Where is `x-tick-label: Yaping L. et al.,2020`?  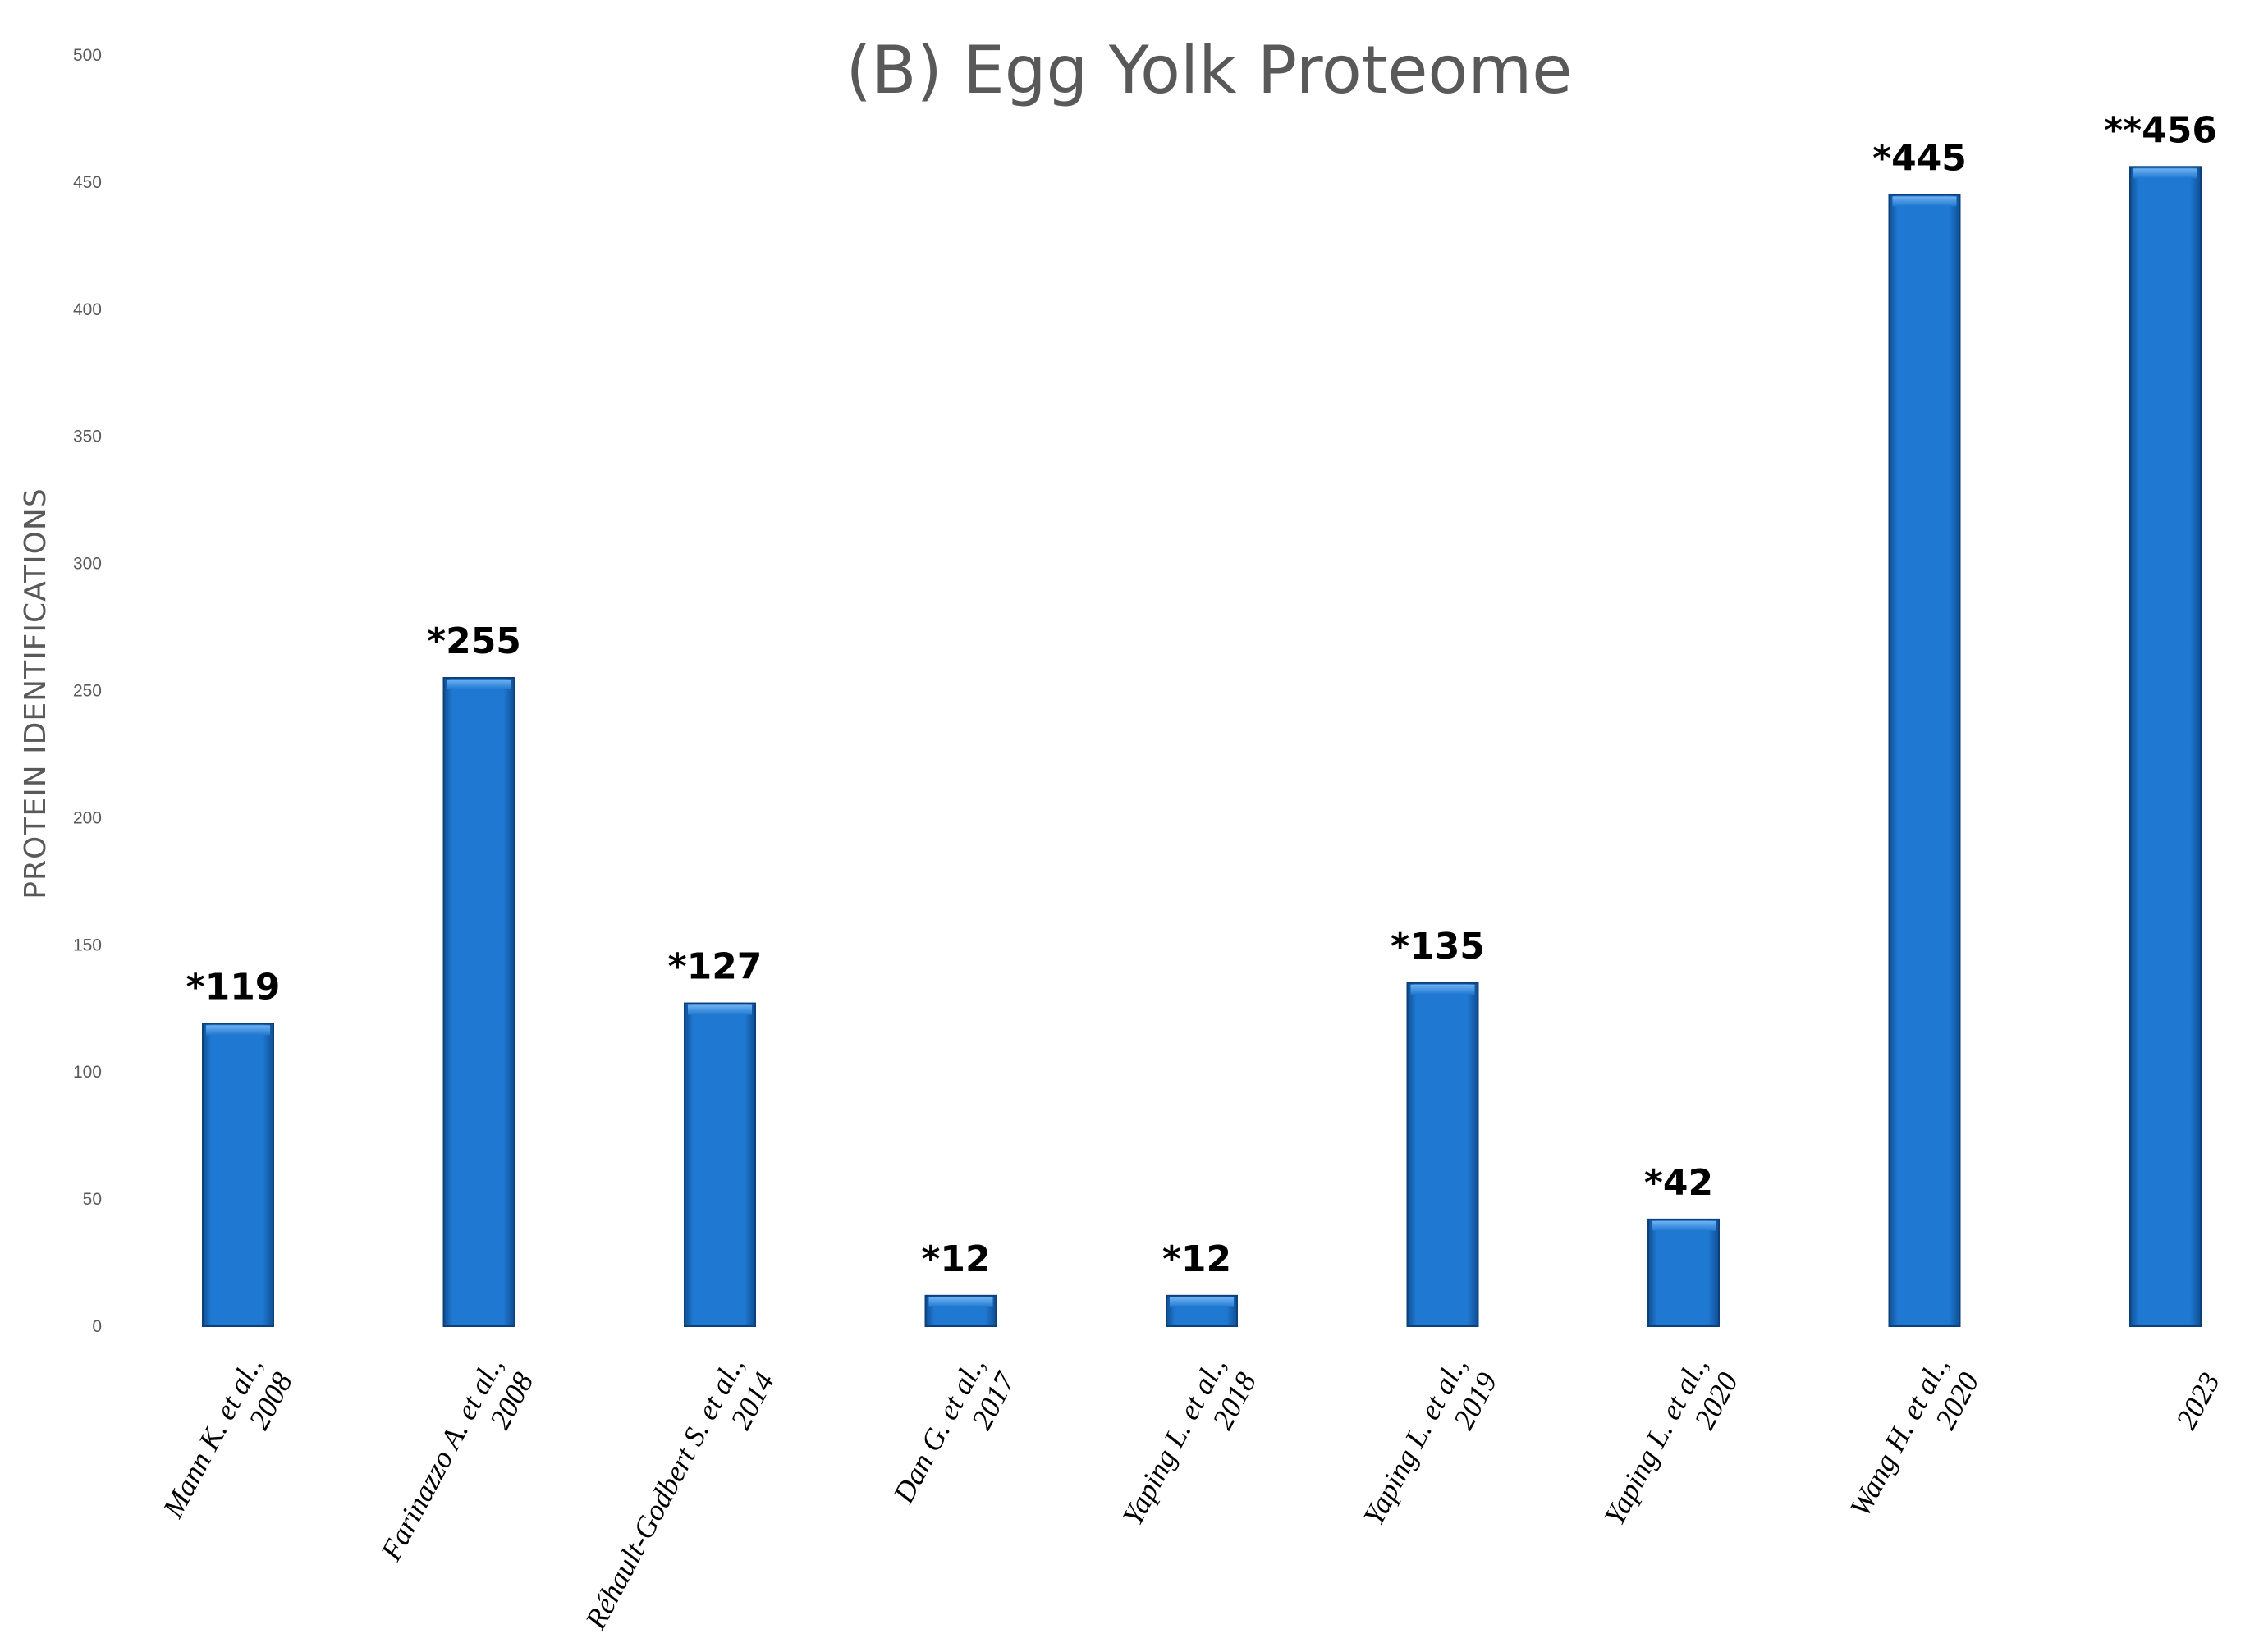 x-tick-label: Yaping L. et al.,2020 is located at coordinates (1671, 1441).